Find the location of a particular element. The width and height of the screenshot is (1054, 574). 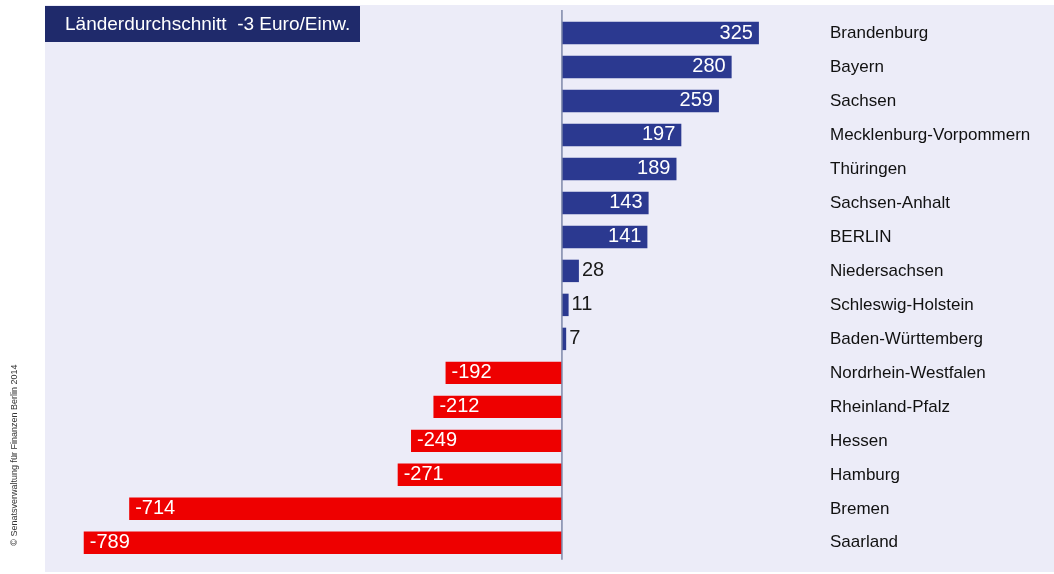

y-tick-label: Bremen is located at coordinates (860, 508).